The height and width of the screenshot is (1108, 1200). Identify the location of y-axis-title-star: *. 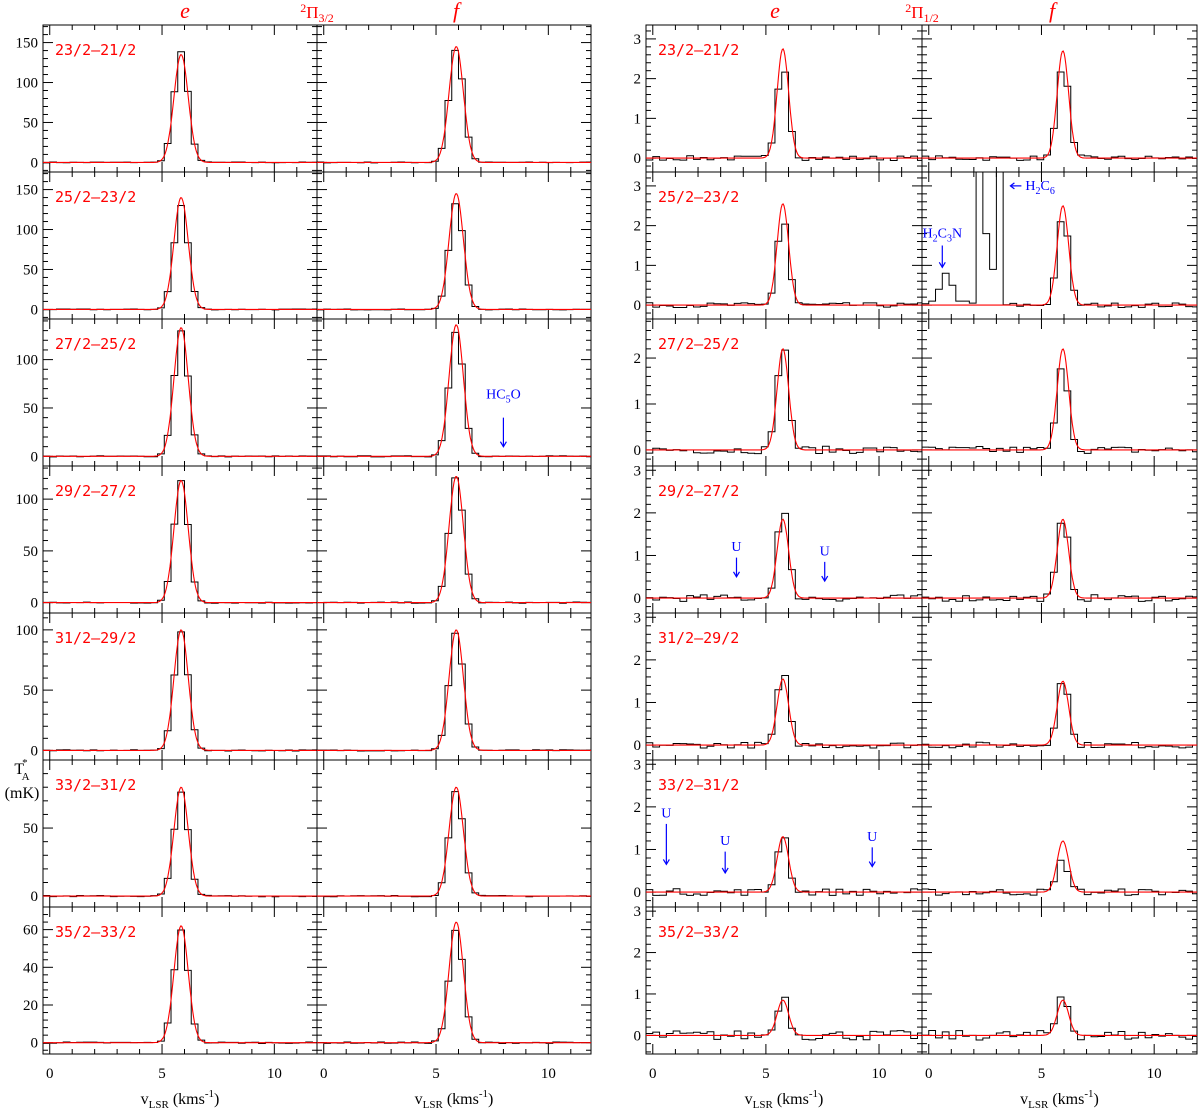
(25, 763).